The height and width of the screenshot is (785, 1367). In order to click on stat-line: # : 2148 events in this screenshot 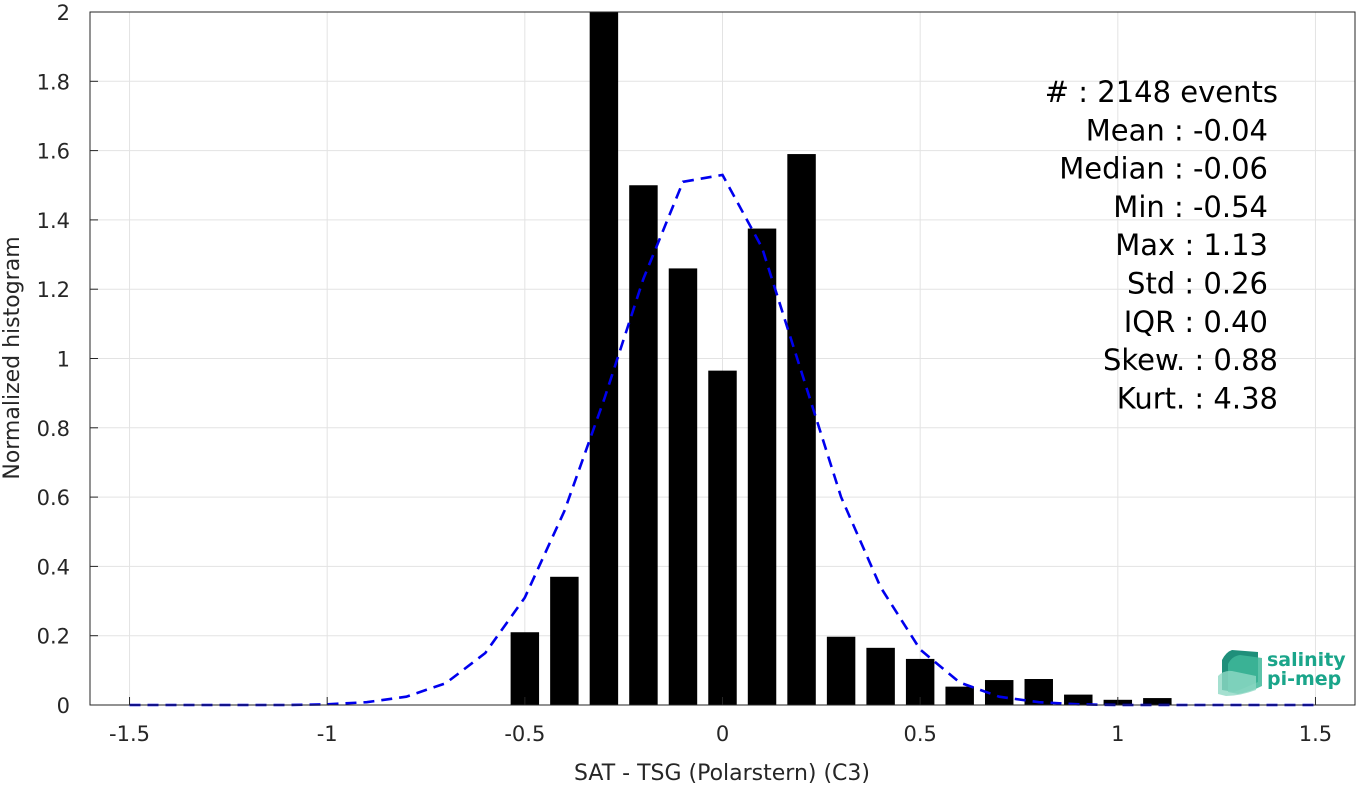, I will do `click(1161, 92)`.